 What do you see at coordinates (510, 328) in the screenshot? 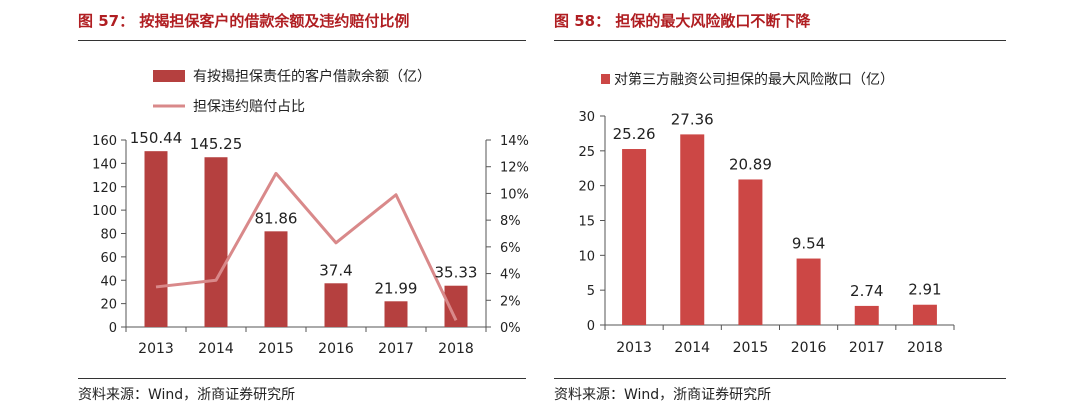
I see `y-tick-label-right: 0%` at bounding box center [510, 328].